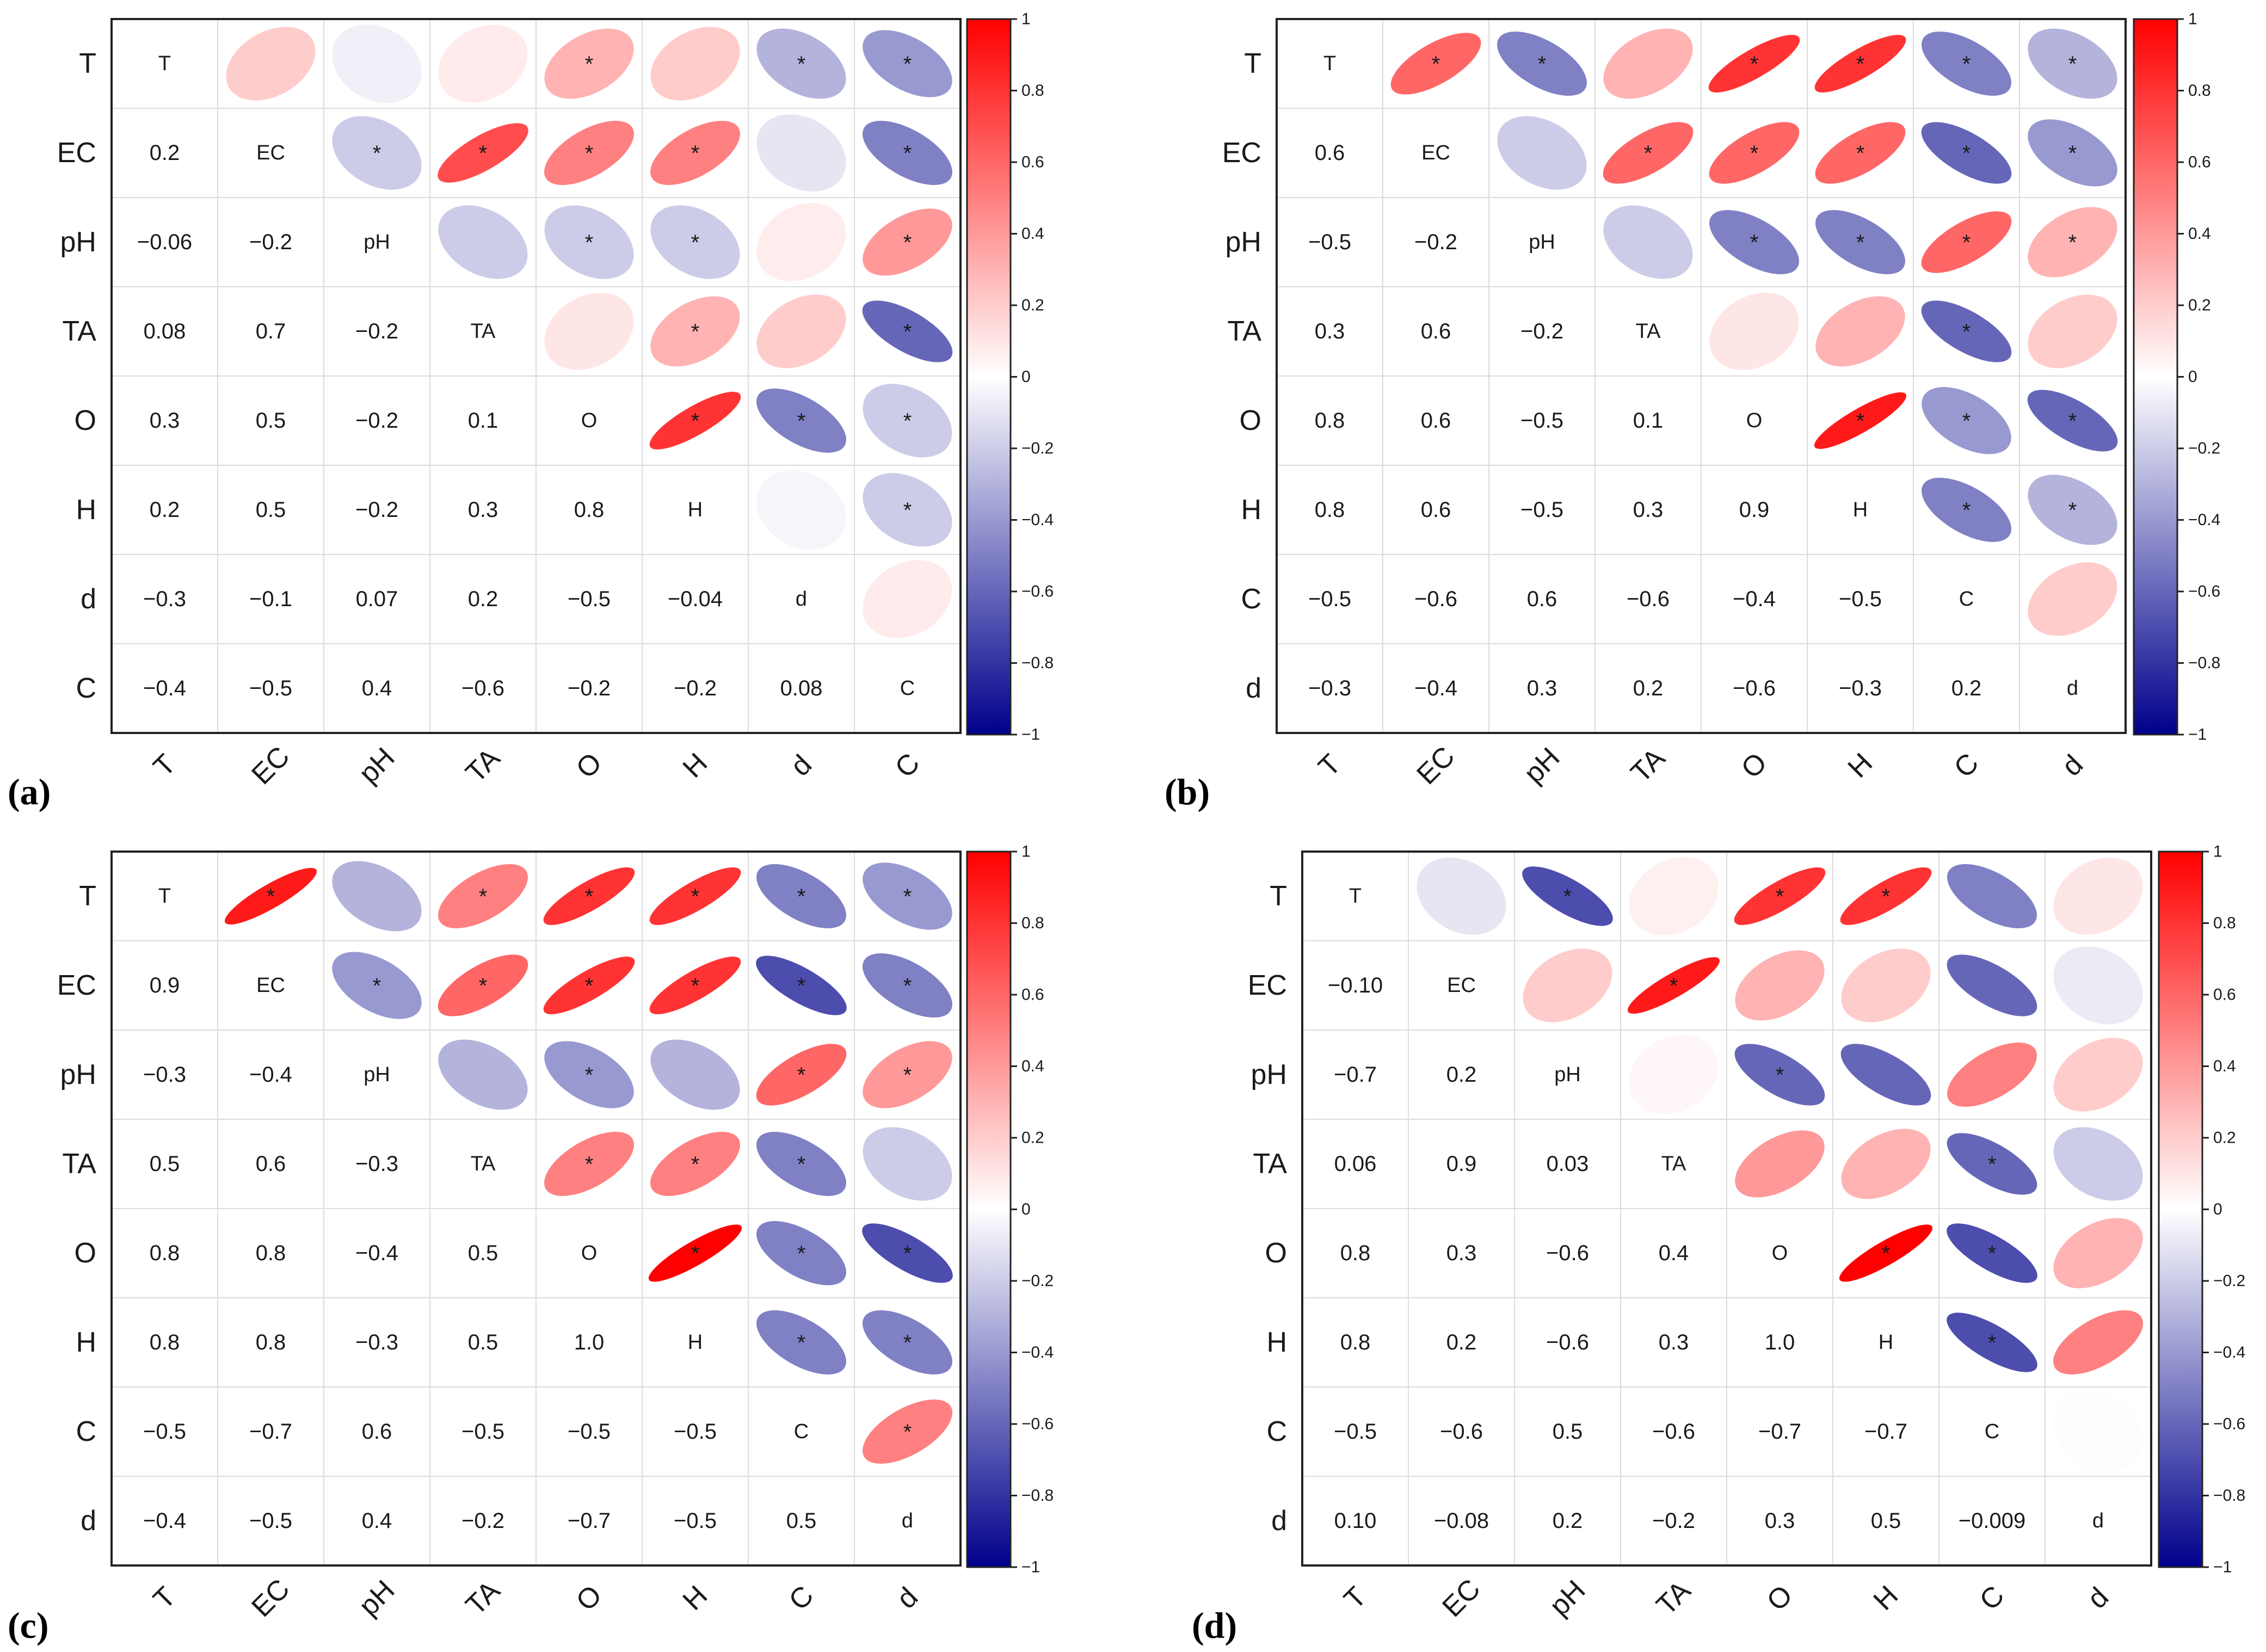 The image size is (2266, 1652). Describe the element at coordinates (1648, 599) in the screenshot. I see `panel-b-coef-label: −0.6` at that location.